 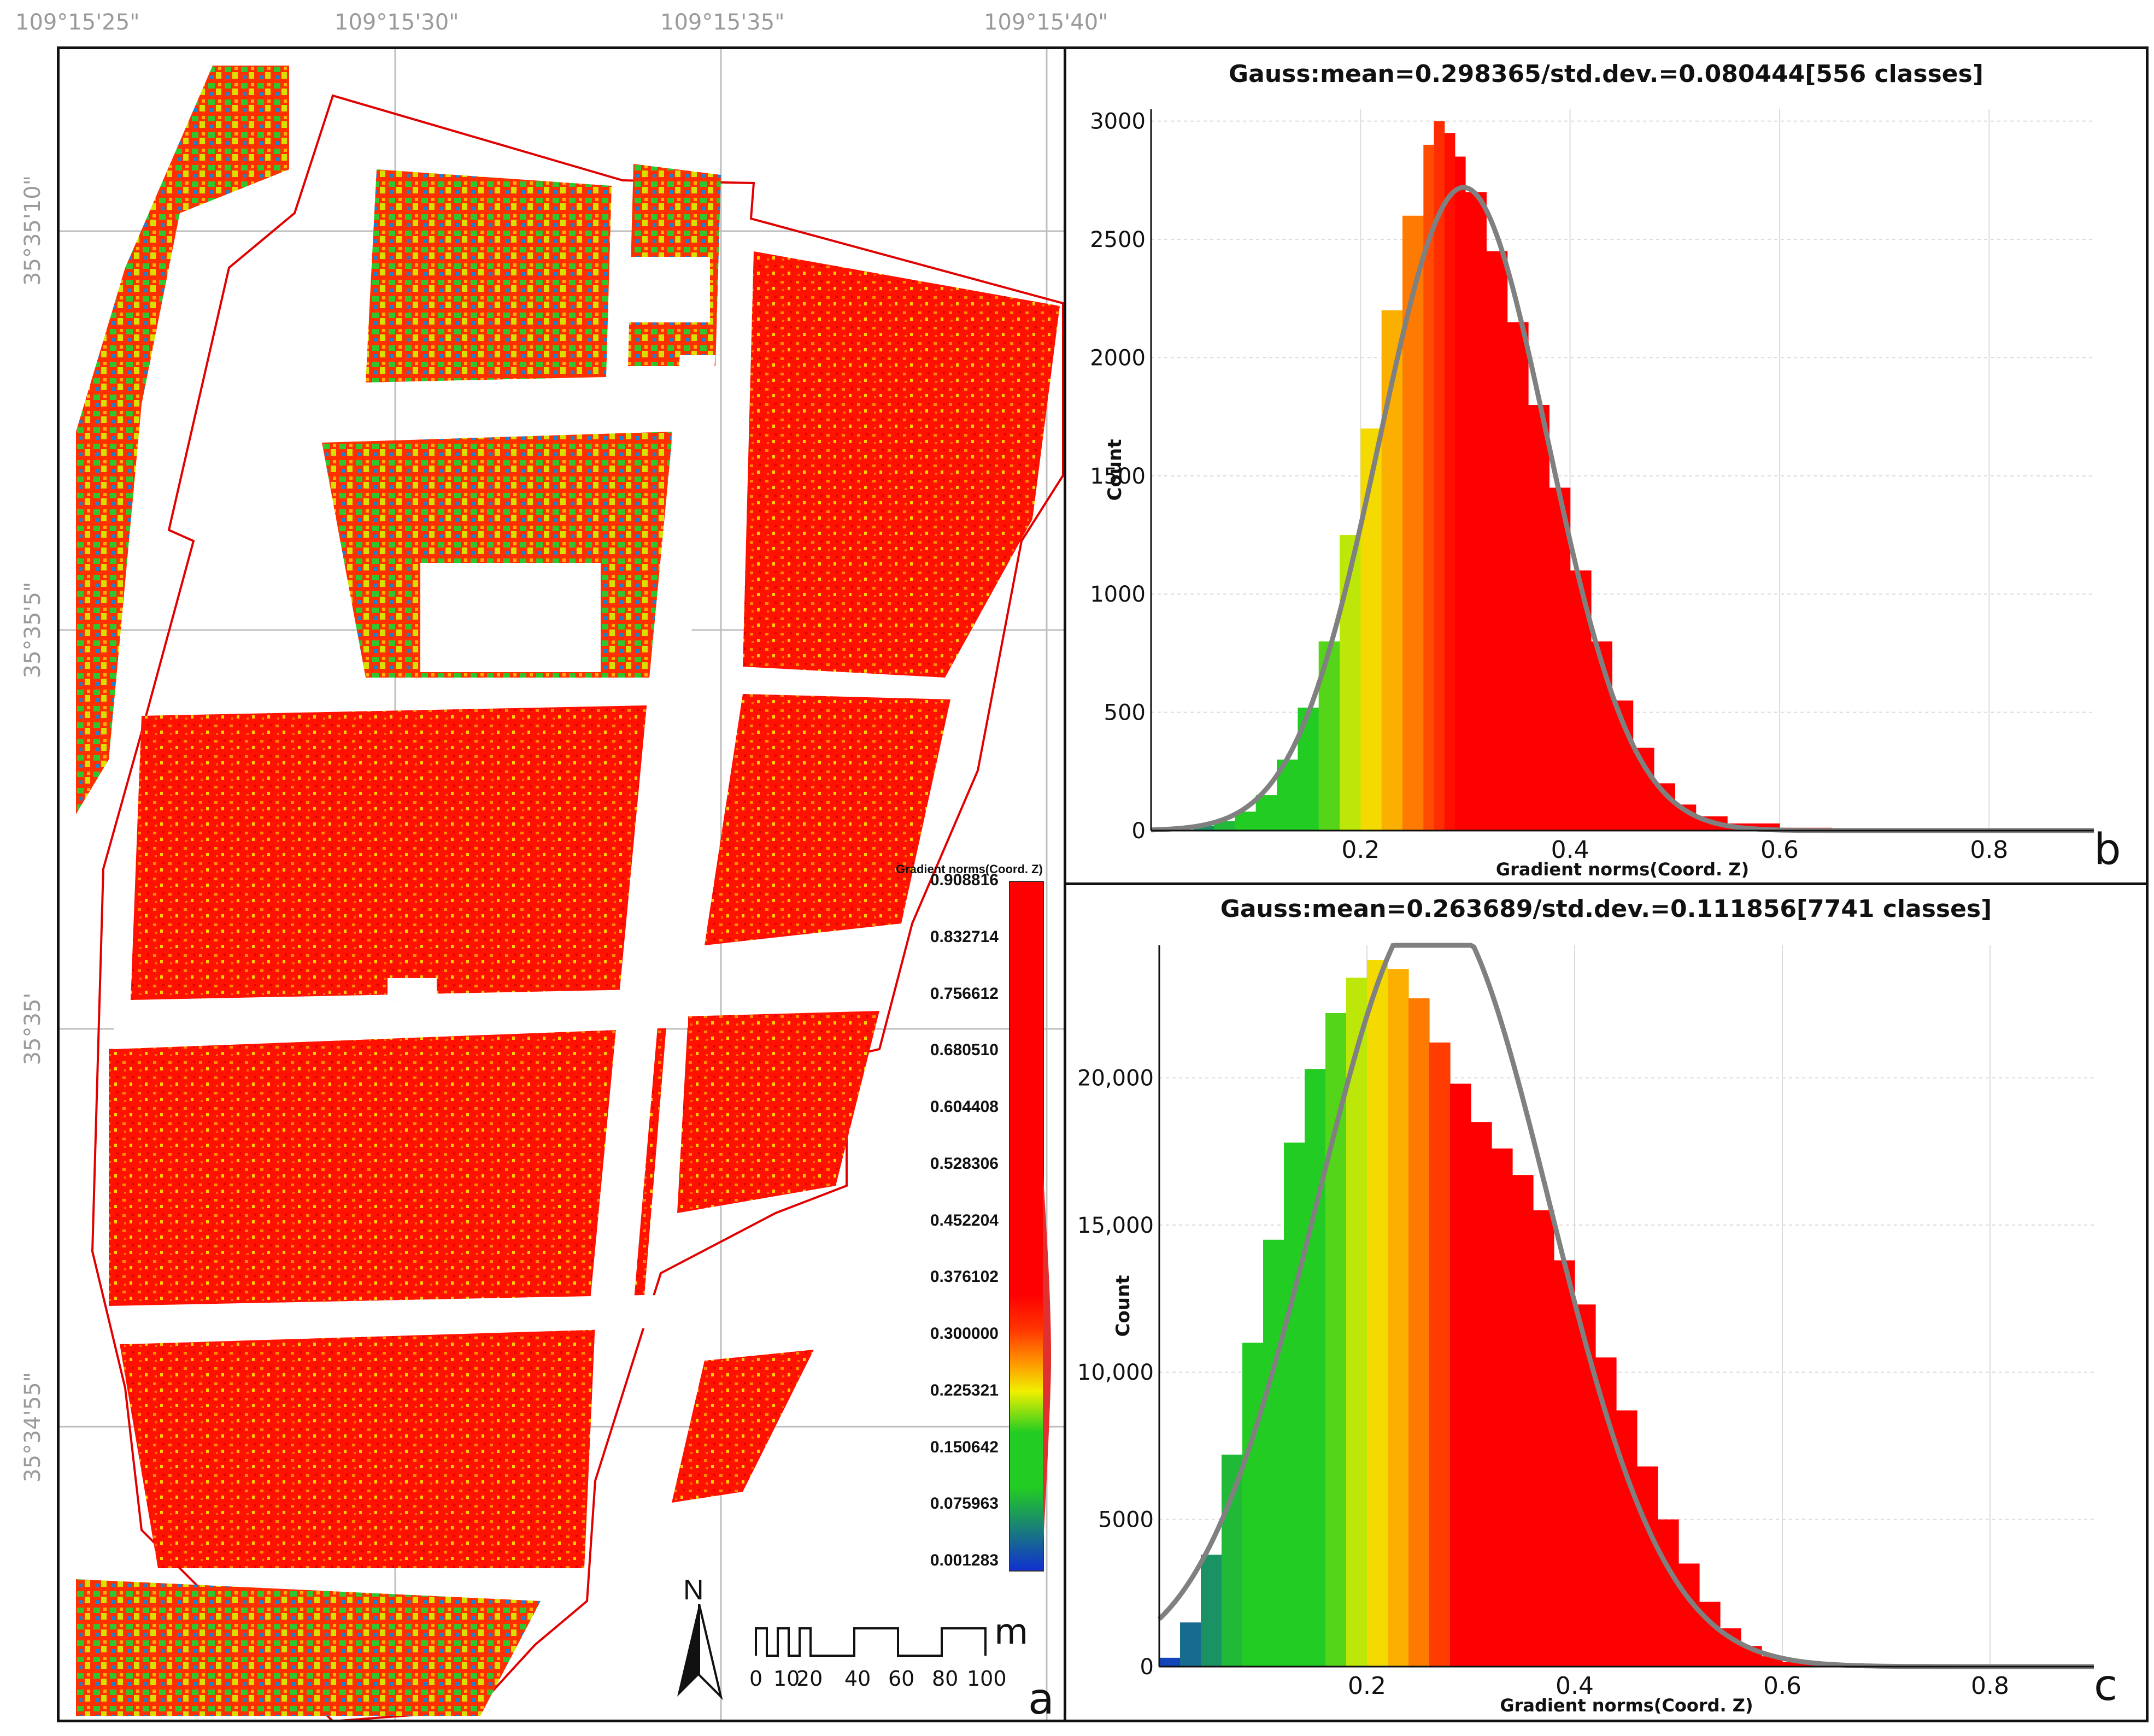 What do you see at coordinates (969, 869) in the screenshot?
I see `legend-title: Gradient norms(Coord. Z)` at bounding box center [969, 869].